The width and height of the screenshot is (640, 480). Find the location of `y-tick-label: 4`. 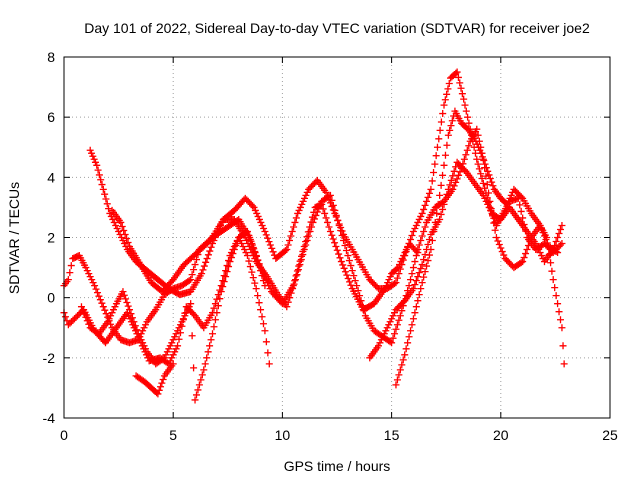

y-tick-label: 4 is located at coordinates (51, 177).